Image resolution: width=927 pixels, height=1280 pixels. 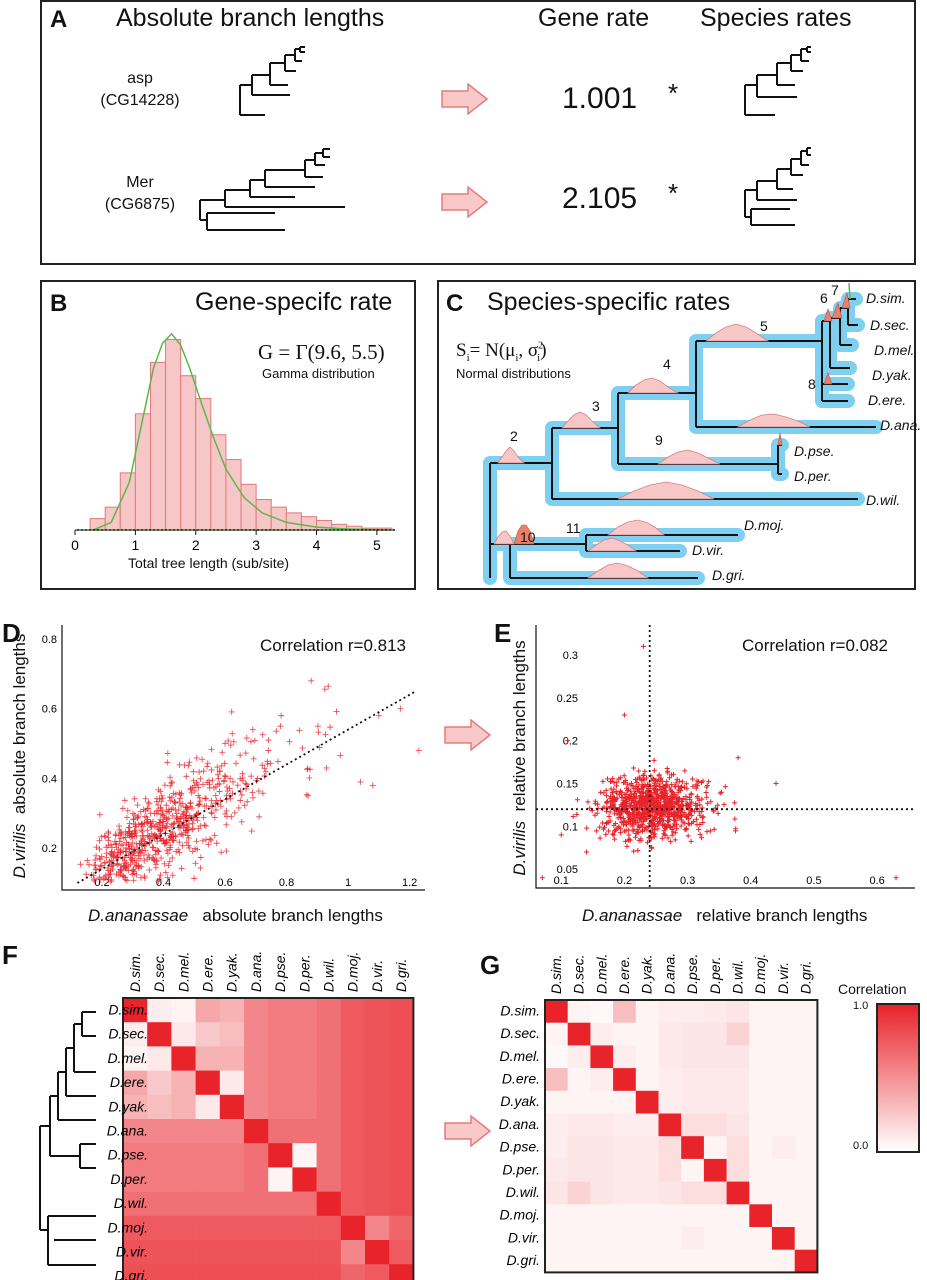 I want to click on row-label: D.pse., so click(x=520, y=1147).